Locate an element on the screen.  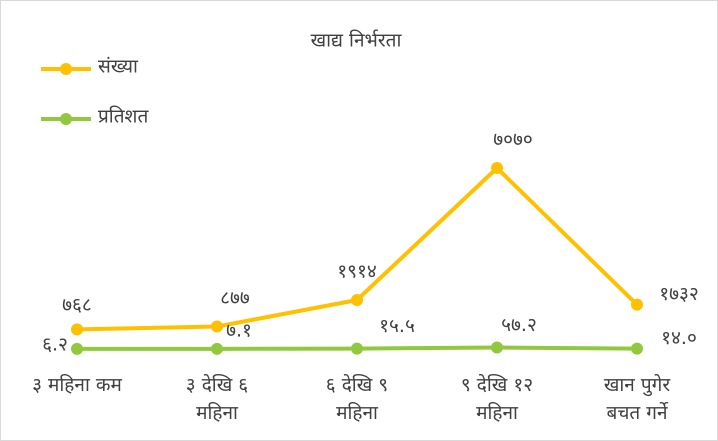
data-label: ६.२ is located at coordinates (55, 344).